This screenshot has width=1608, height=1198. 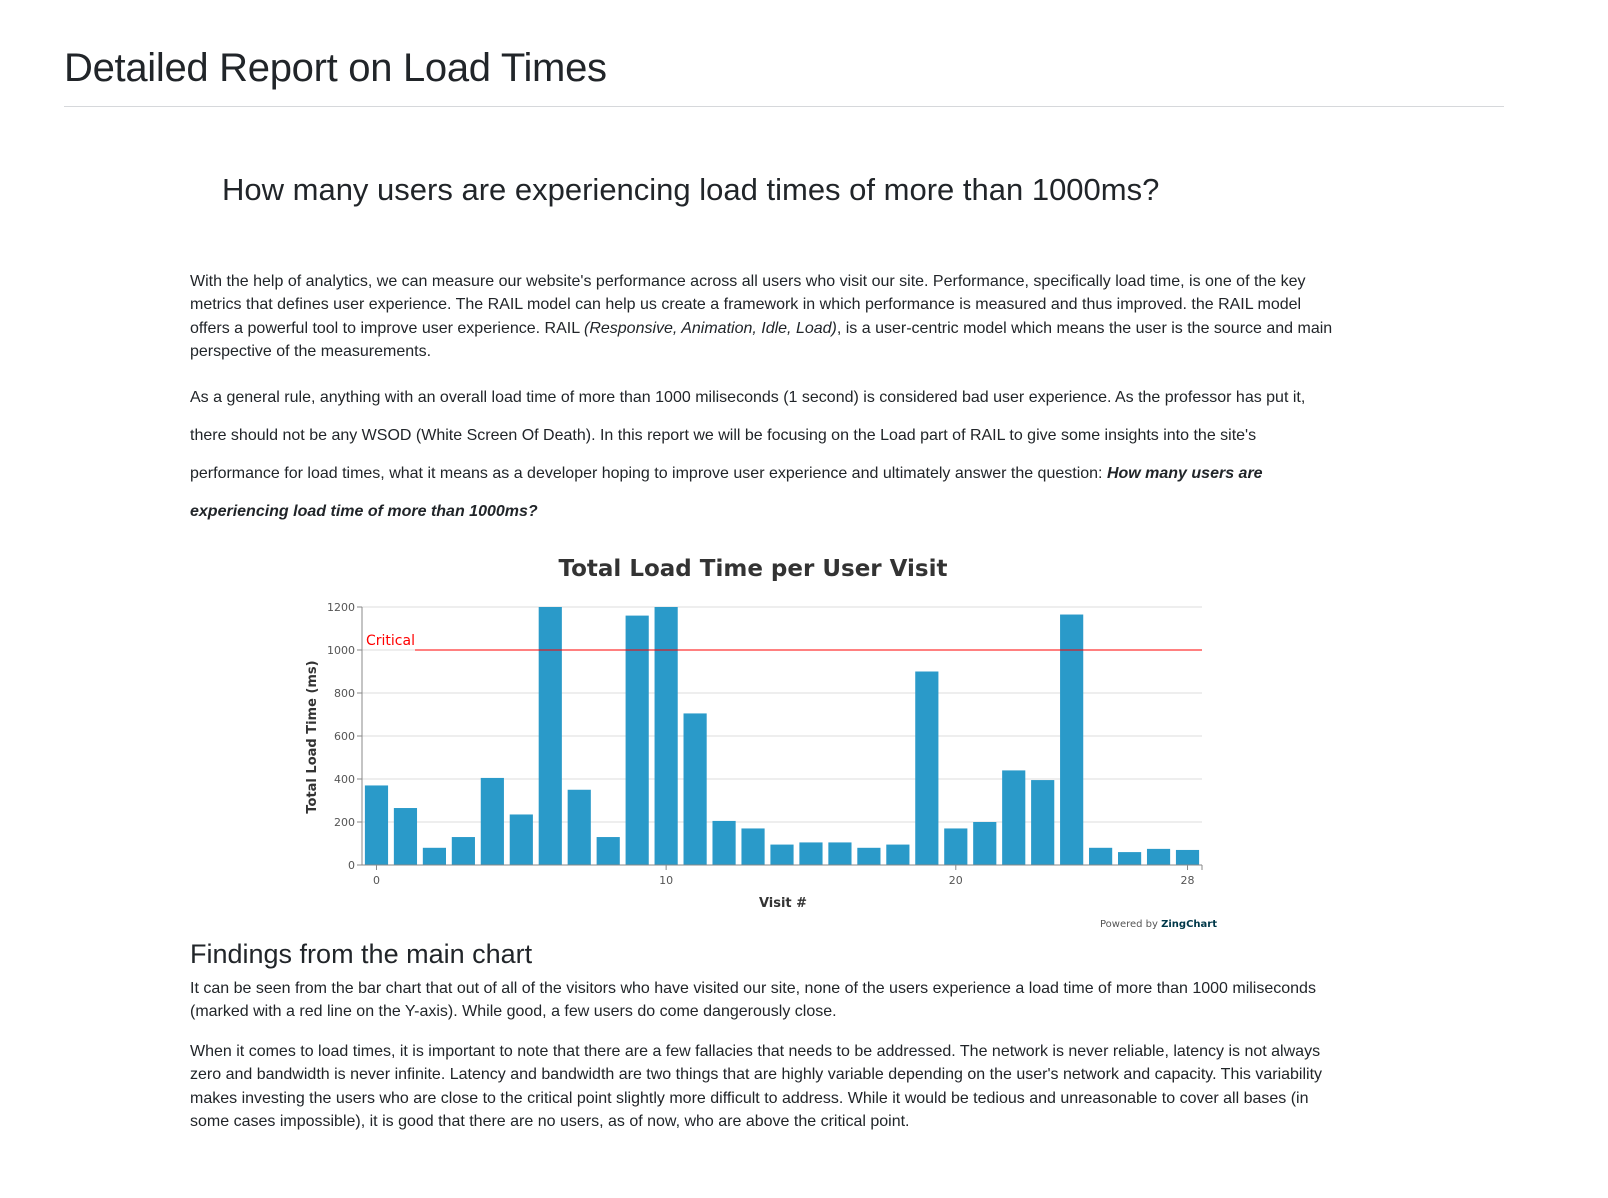 I want to click on critical-threshold-label: Critical, so click(x=390, y=641).